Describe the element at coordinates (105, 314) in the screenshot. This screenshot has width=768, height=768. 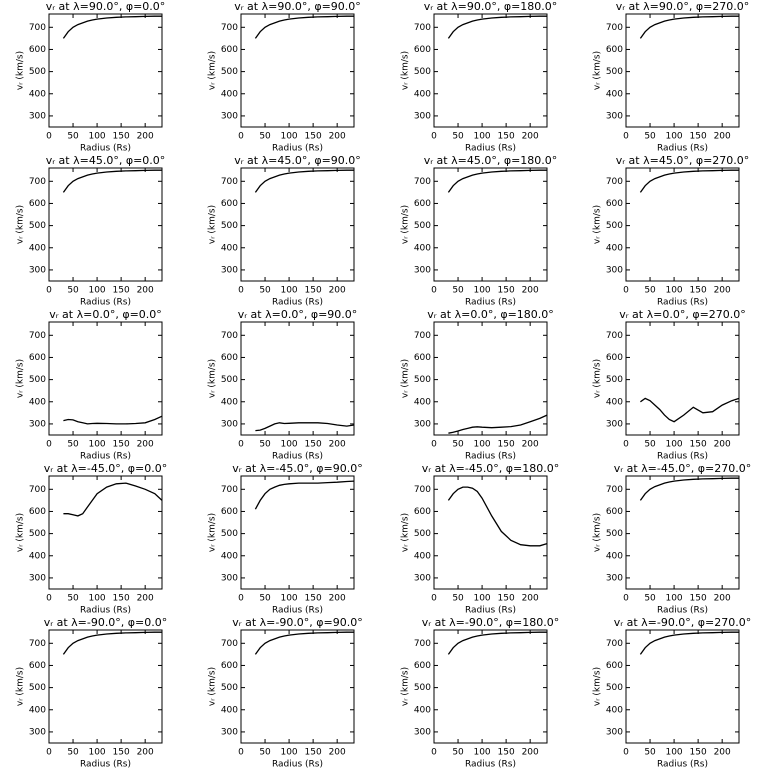
I see `chart-title: vᵣ at λ=0.0°, φ=0.0°` at that location.